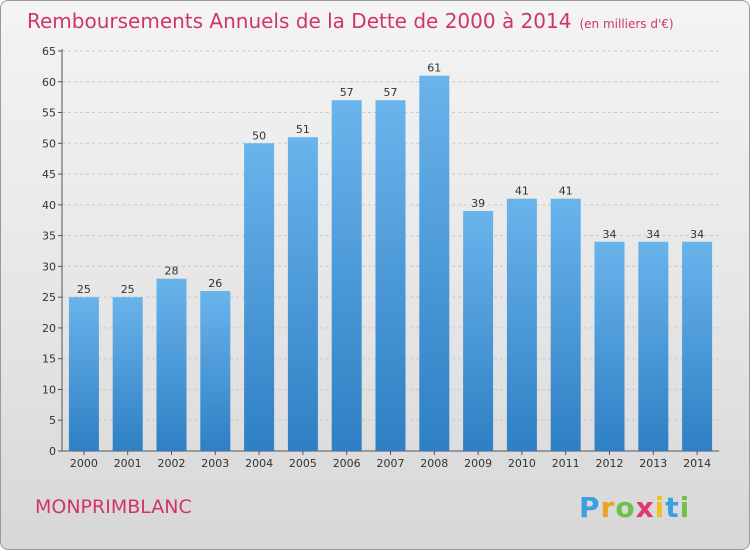  What do you see at coordinates (697, 234) in the screenshot?
I see `data-label-2014: 34` at bounding box center [697, 234].